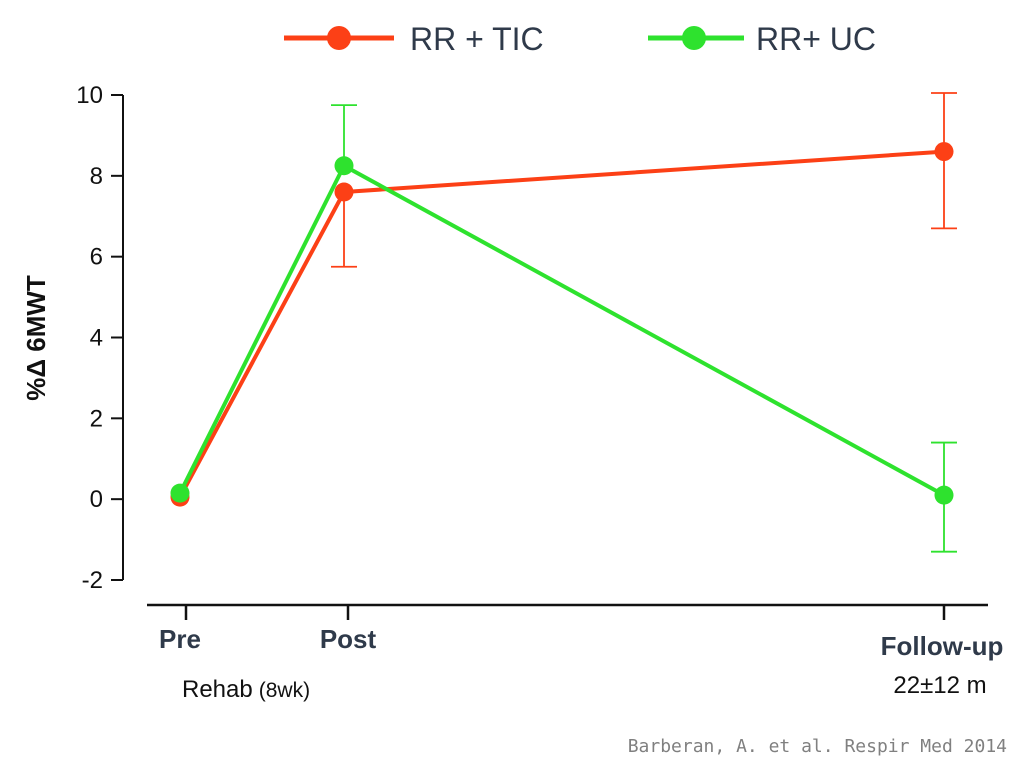  What do you see at coordinates (96, 176) in the screenshot?
I see `y-tick-label: 8` at bounding box center [96, 176].